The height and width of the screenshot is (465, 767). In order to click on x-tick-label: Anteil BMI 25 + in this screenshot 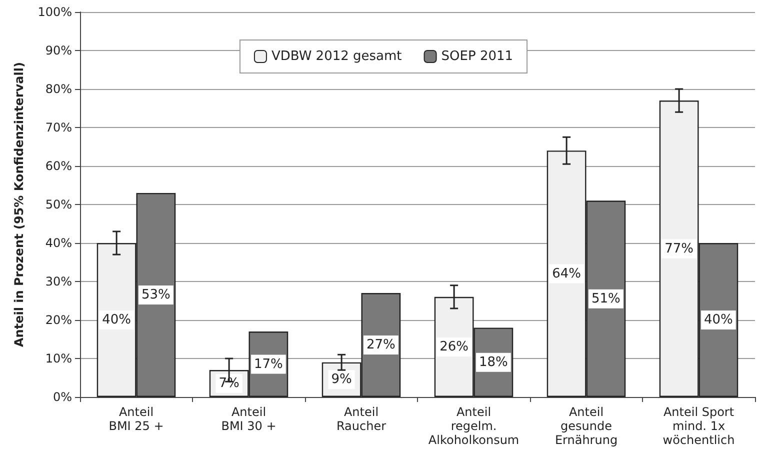, I will do `click(136, 419)`.